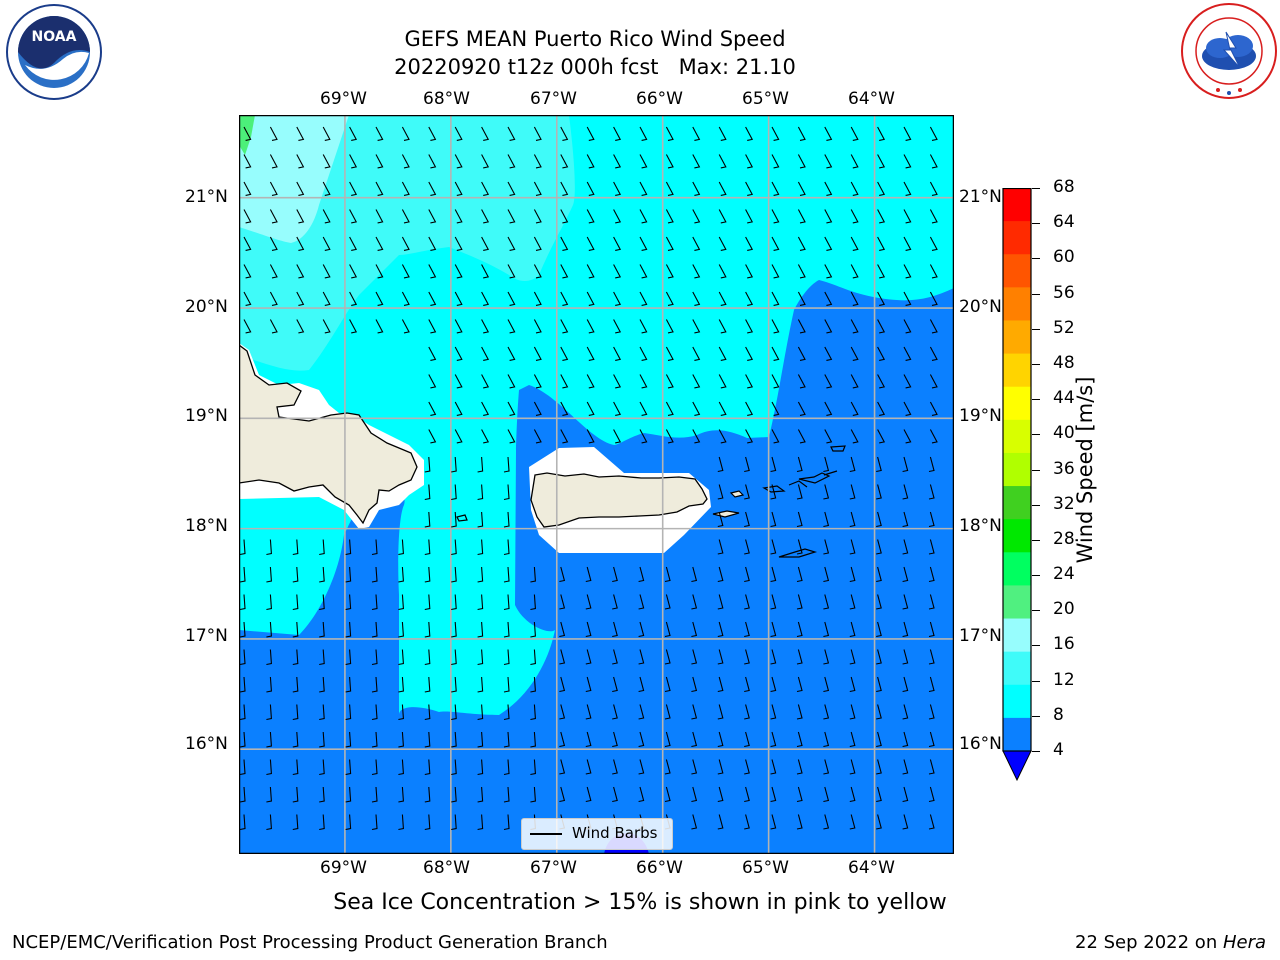 This screenshot has width=1280, height=960. Describe the element at coordinates (462, 518) in the screenshot. I see `island-mona` at that location.